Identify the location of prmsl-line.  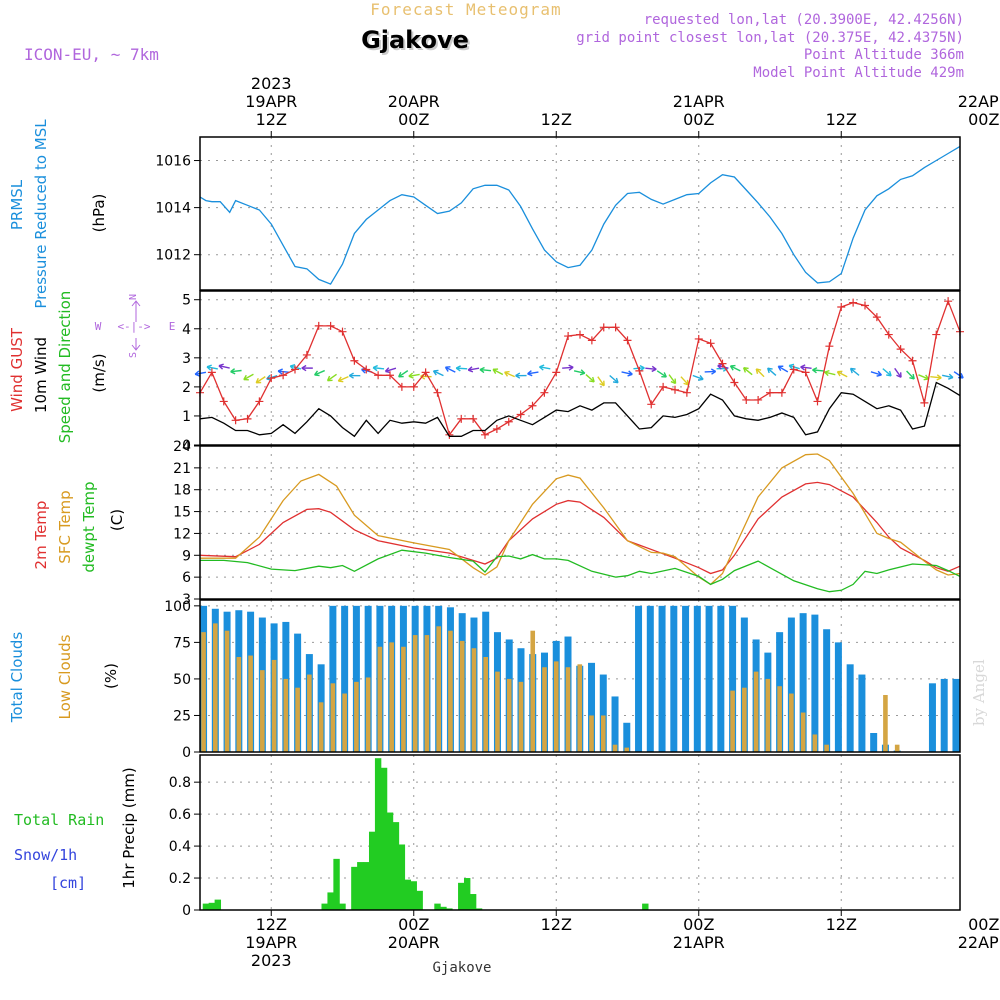
(580, 215).